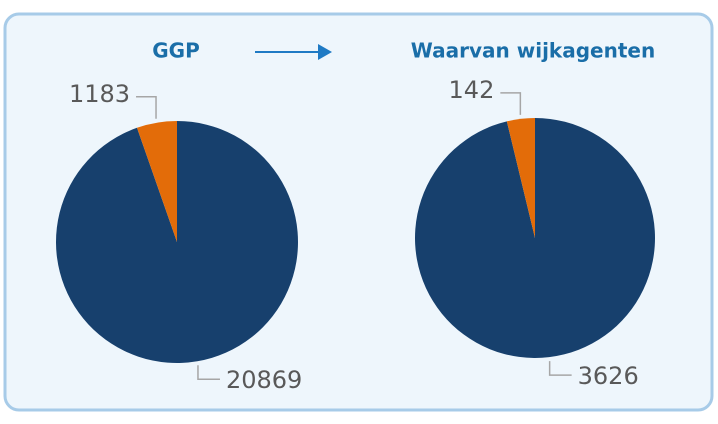 This screenshot has width=718, height=424. I want to click on data-label: 3626, so click(608, 376).